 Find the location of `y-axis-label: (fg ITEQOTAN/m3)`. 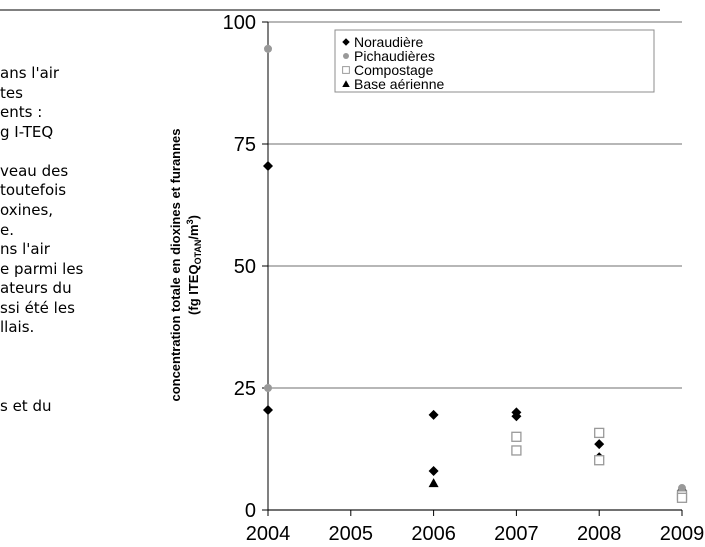

y-axis-label: (fg ITEQOTAN/m3) is located at coordinates (194, 265).